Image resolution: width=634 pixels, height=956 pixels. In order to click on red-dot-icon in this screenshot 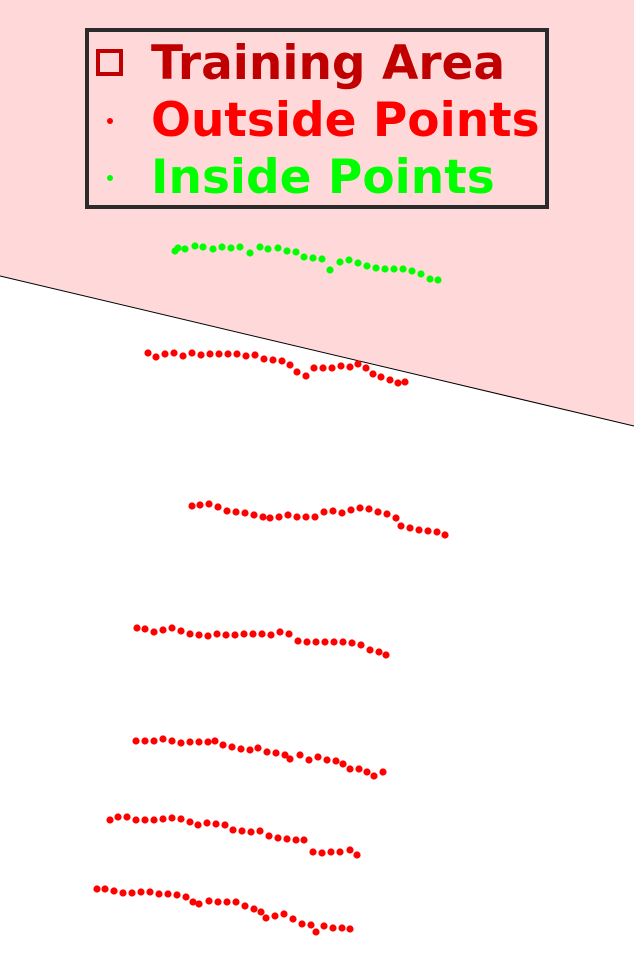, I will do `click(110, 121)`.